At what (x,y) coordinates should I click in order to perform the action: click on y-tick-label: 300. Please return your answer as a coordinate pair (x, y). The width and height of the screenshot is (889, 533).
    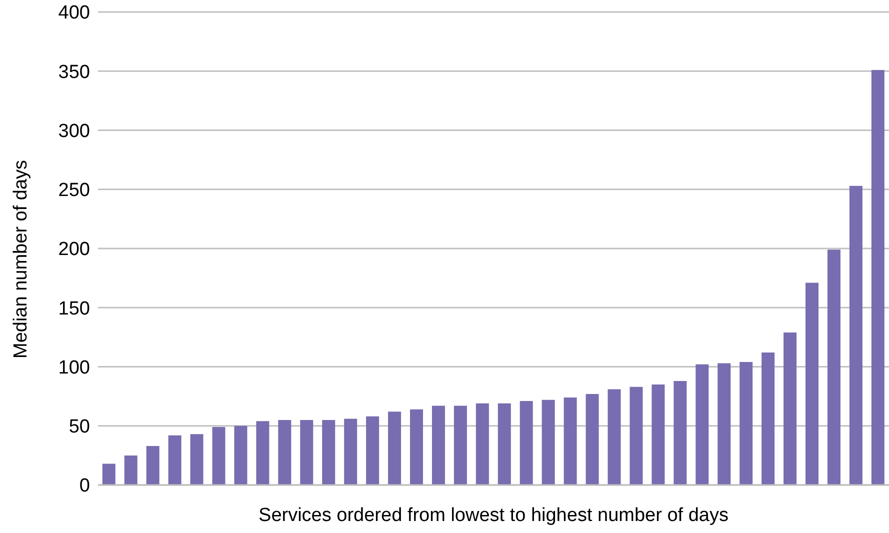
    Looking at the image, I should click on (74, 131).